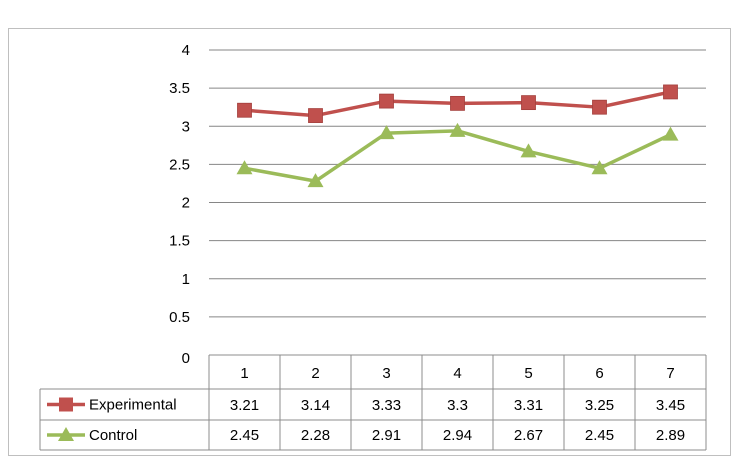 This screenshot has width=741, height=465. I want to click on y-tick-label: 2.5, so click(179, 164).